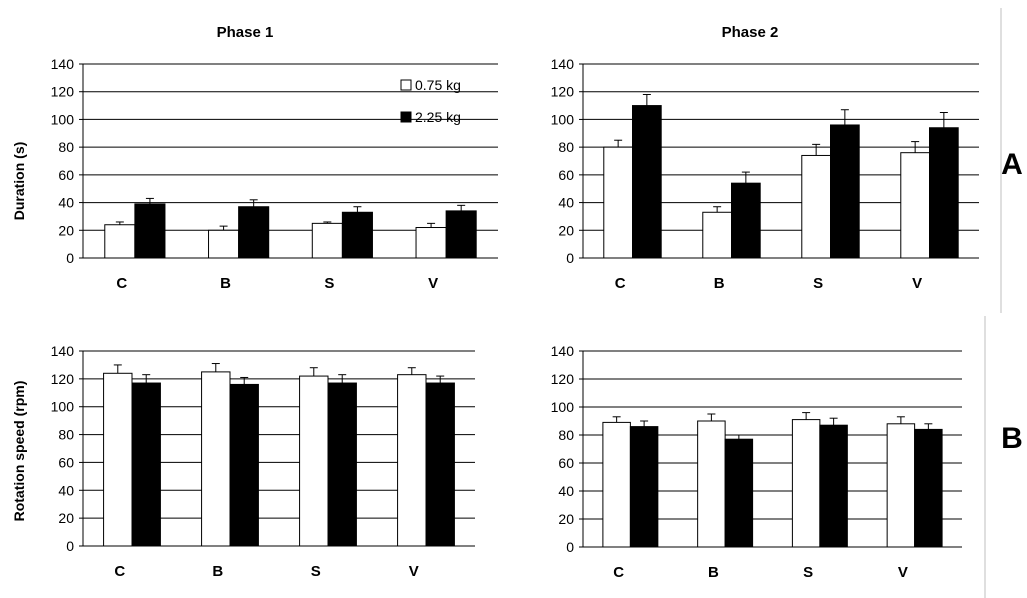  Describe the element at coordinates (19, 451) in the screenshot. I see `row-ylabel-rotation-speed: Rotation speed (rpm)` at that location.